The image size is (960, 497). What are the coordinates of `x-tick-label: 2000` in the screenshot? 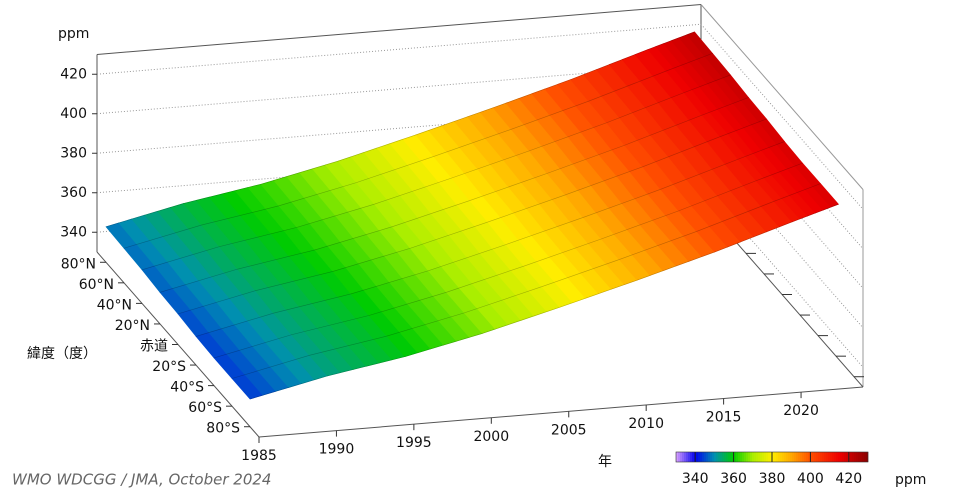 It's located at (491, 437).